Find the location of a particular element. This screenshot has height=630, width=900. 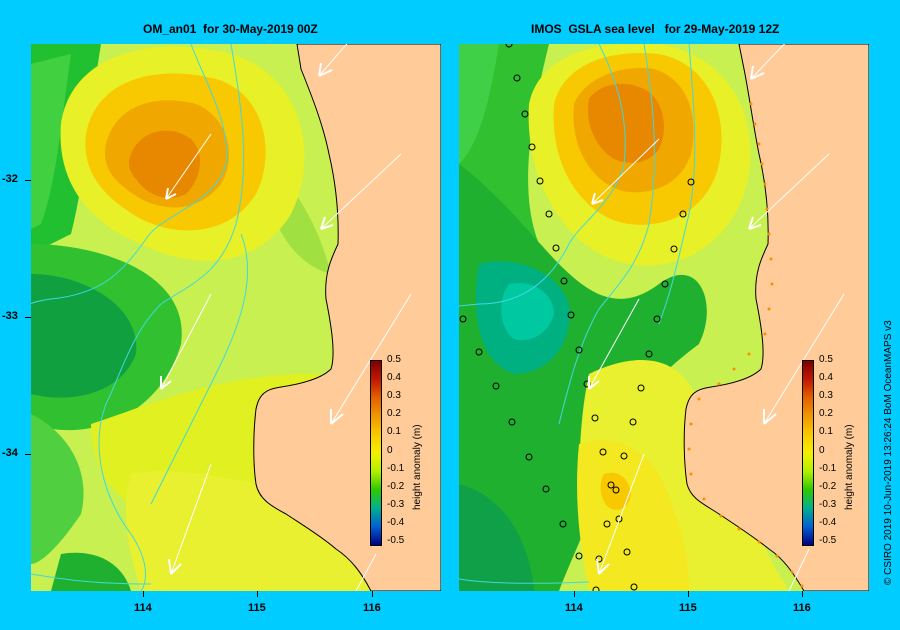

right-colorbar-title: height anomaly (m) is located at coordinates (849, 467).